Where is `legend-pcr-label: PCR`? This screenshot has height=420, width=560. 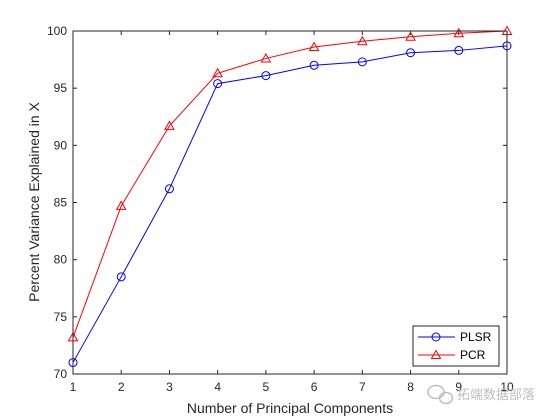 legend-pcr-label: PCR is located at coordinates (473, 355).